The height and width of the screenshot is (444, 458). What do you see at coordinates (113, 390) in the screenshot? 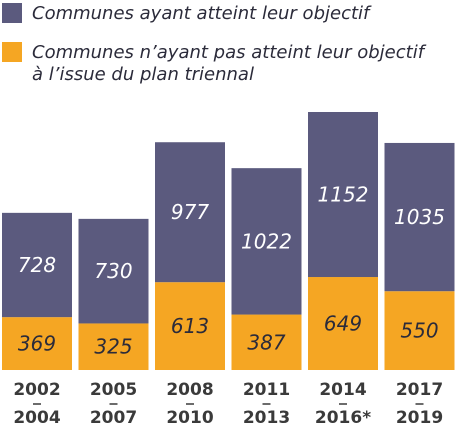
I see `tick-label-start-1: 2005` at bounding box center [113, 390].